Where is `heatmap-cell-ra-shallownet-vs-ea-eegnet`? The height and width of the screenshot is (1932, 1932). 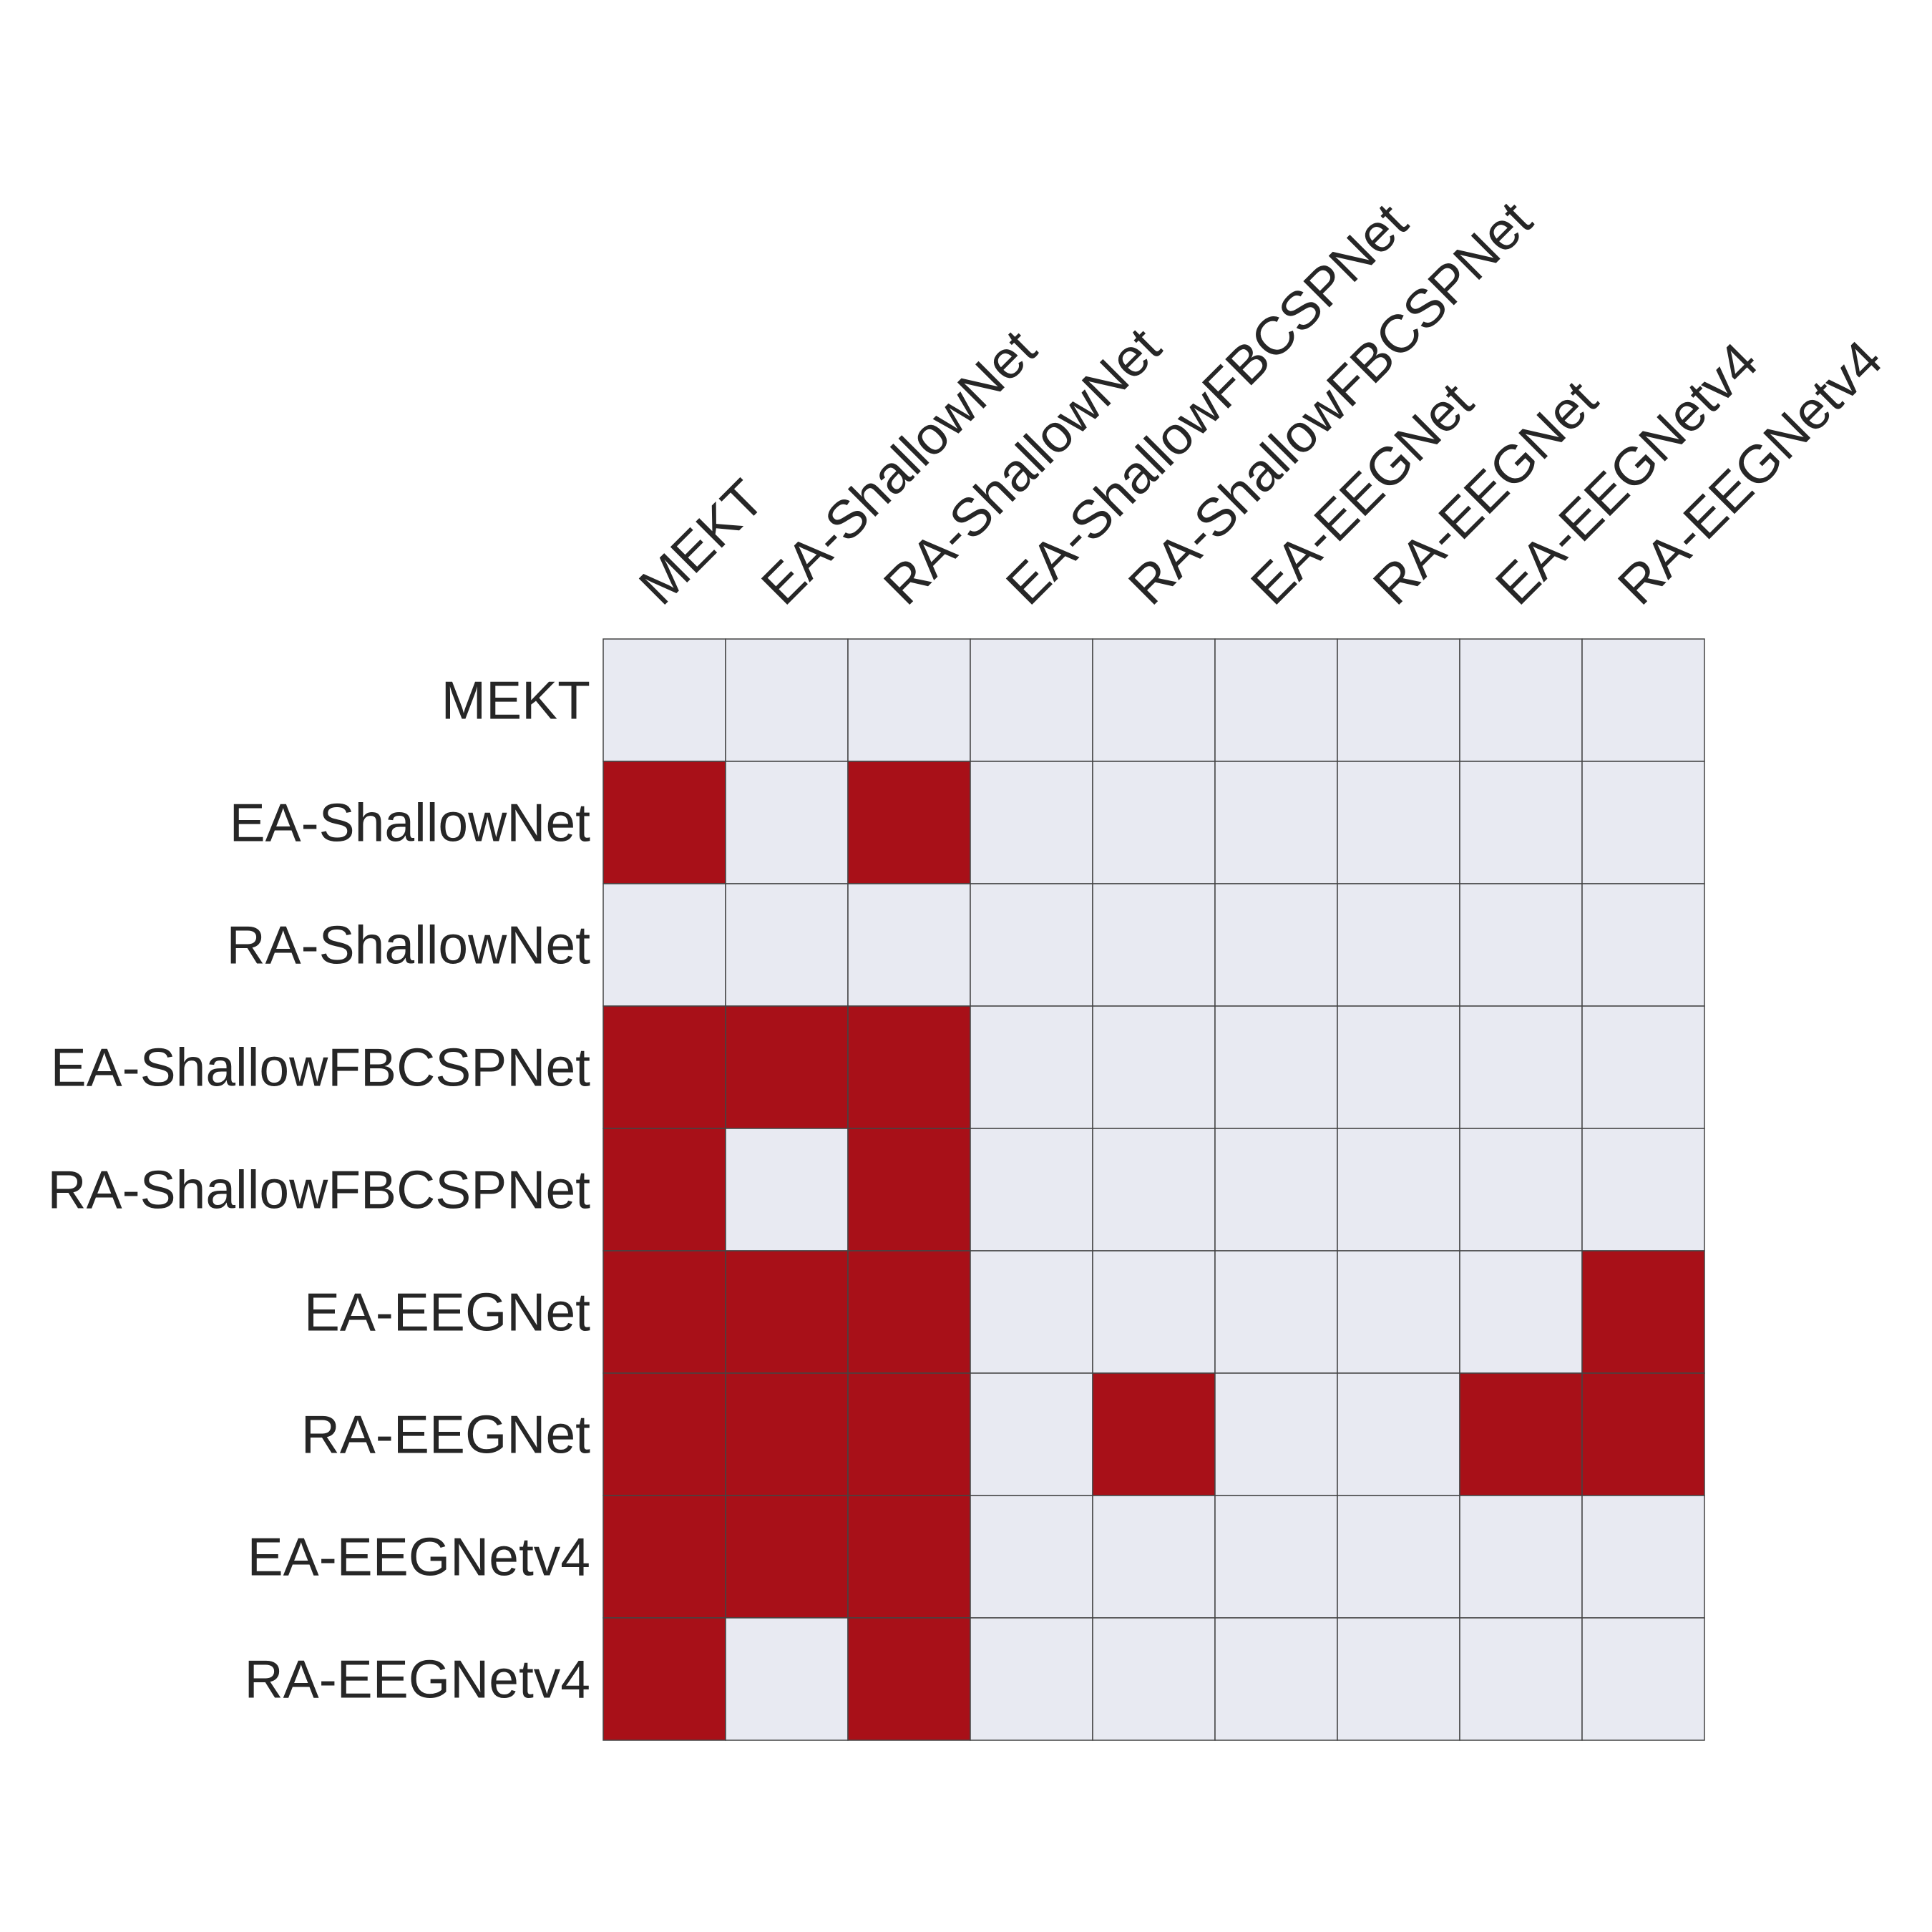 heatmap-cell-ra-shallownet-vs-ea-eegnet is located at coordinates (1276, 945).